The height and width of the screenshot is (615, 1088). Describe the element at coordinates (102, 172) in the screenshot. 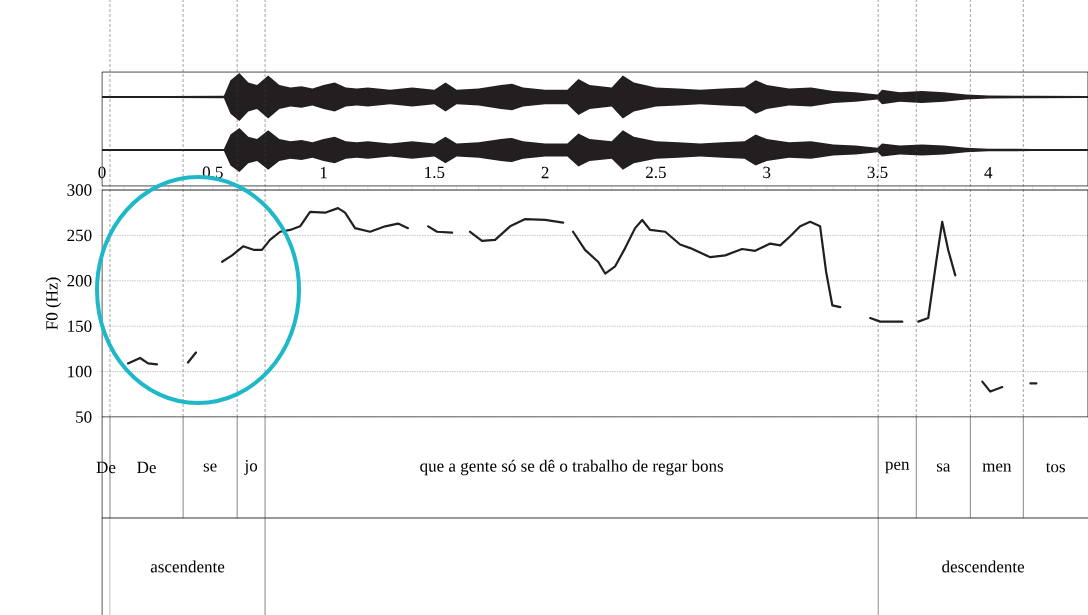

I see `x-tick-label: 0` at that location.